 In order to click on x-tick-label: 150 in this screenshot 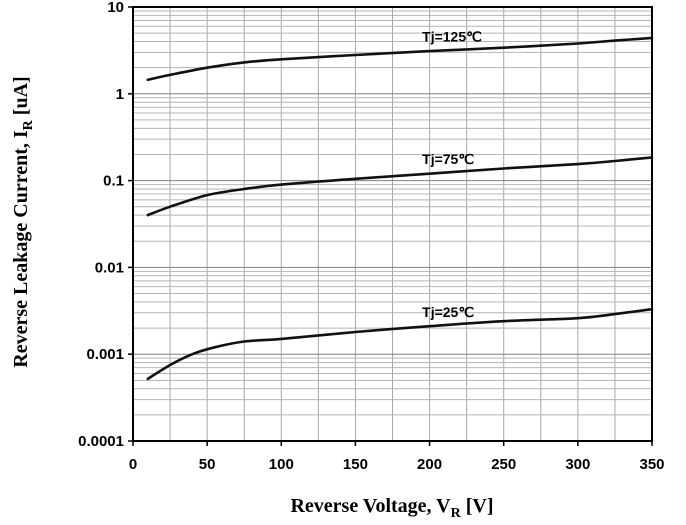, I will do `click(355, 464)`.